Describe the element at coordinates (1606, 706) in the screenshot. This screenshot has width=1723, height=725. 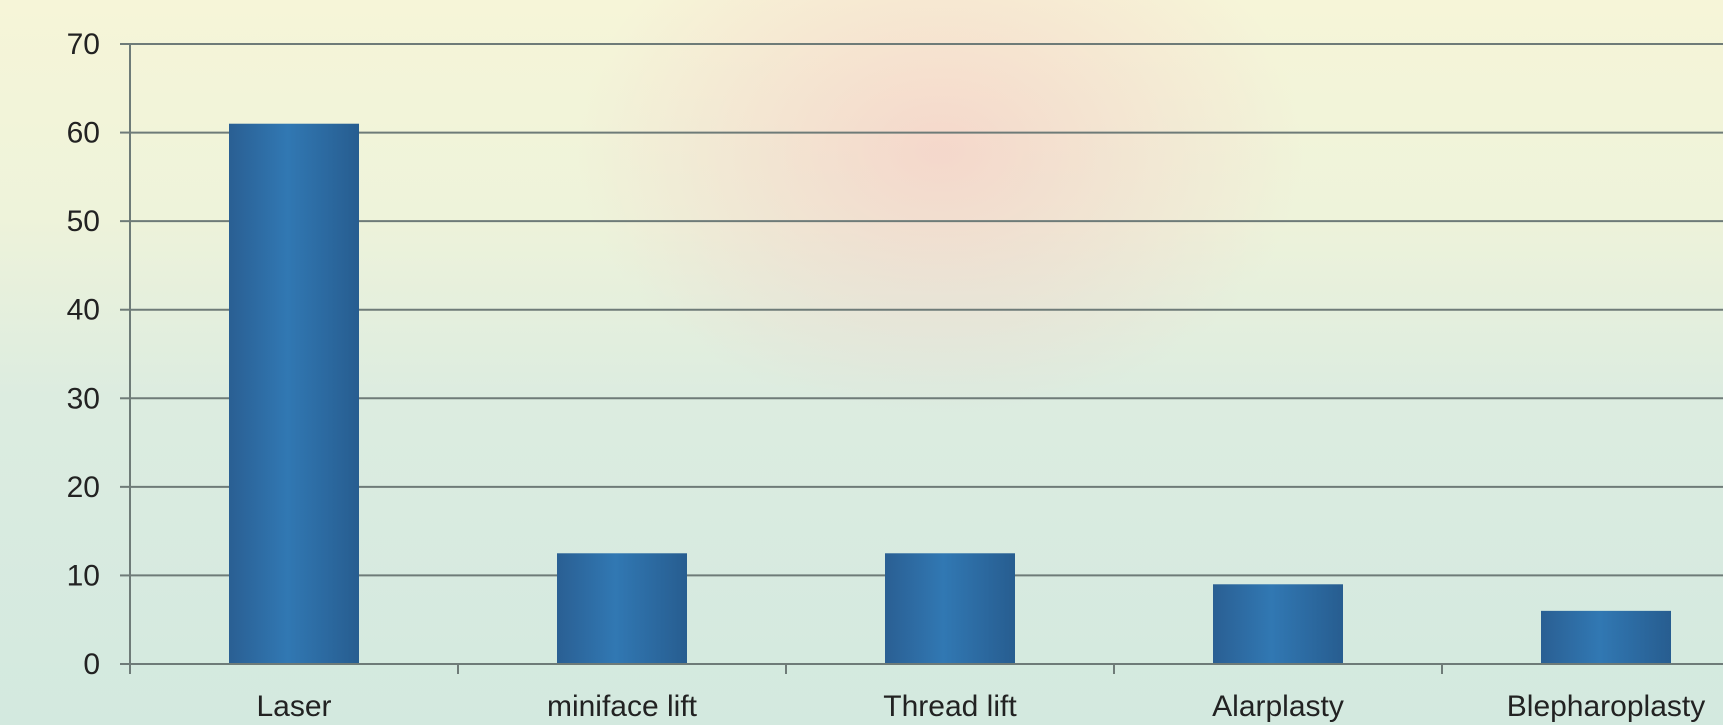
I see `x-category-label-blepharoplasty: Blepharoplasty` at that location.